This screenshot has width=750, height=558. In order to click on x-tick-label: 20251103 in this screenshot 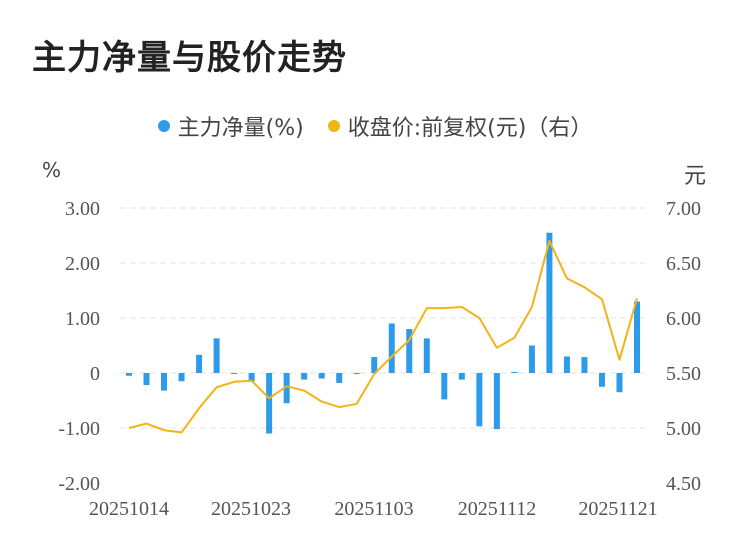, I will do `click(373, 509)`.